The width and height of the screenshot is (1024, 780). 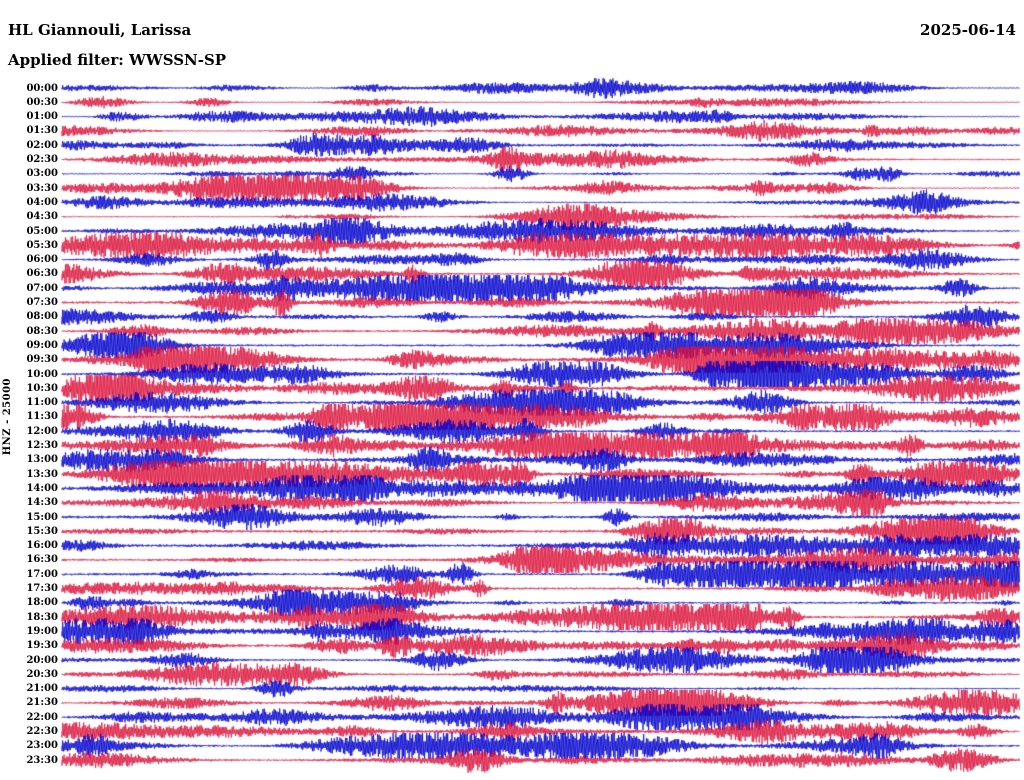 I want to click on time-label: 23:00, so click(x=42, y=746).